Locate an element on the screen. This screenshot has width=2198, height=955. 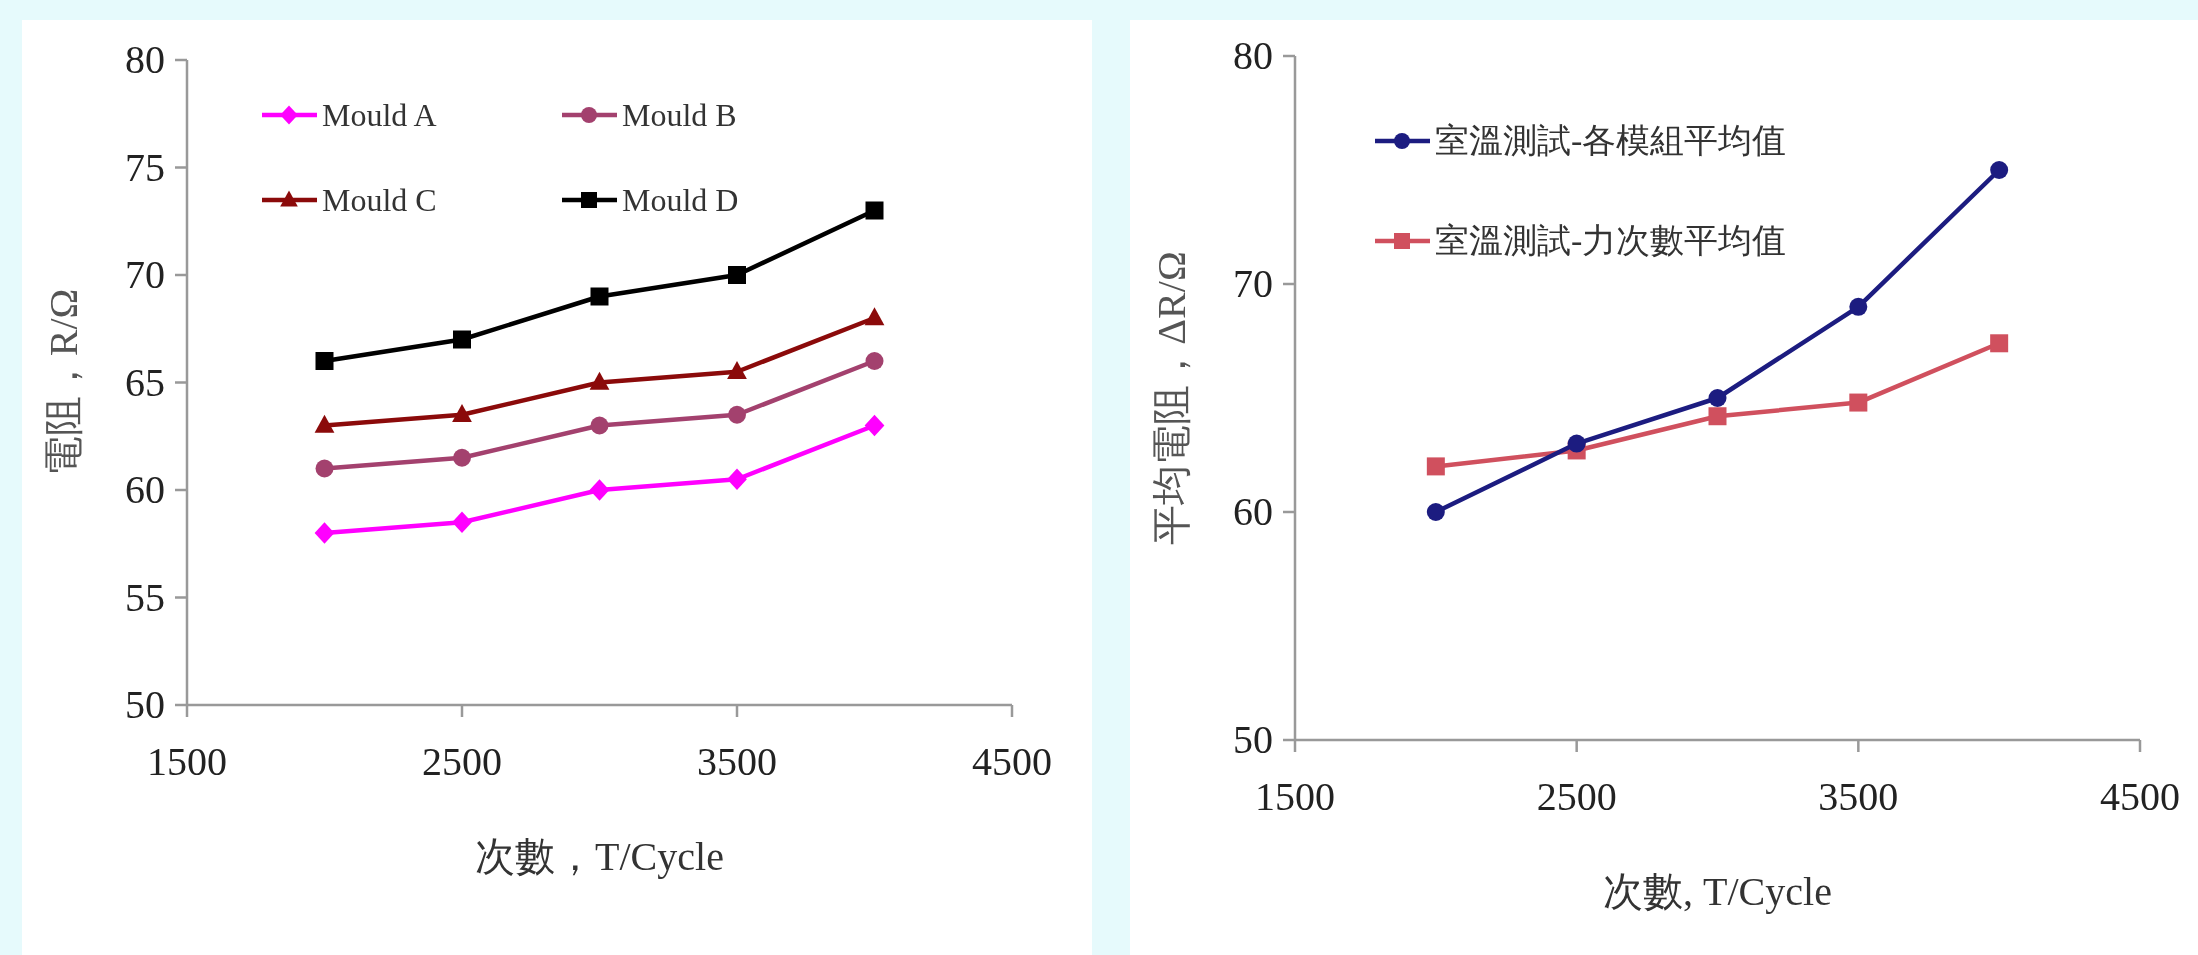
y-axis-title: 電阻，R/Ω is located at coordinates (63, 382).